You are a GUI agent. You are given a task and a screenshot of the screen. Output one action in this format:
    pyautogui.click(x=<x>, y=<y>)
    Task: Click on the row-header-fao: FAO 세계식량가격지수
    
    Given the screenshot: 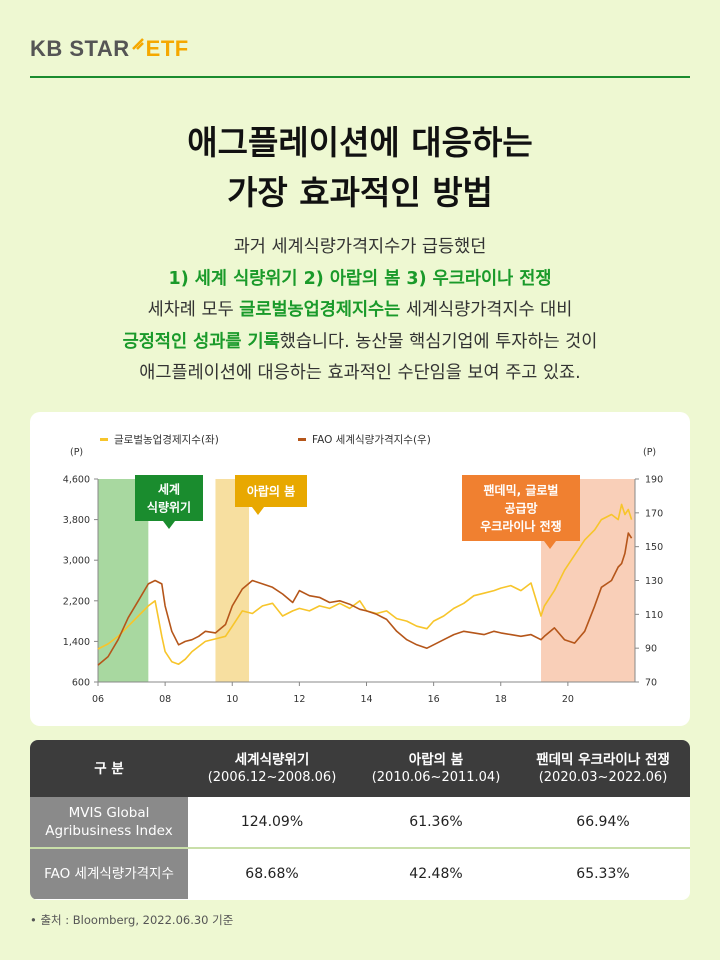 What is the action you would take?
    pyautogui.click(x=109, y=874)
    